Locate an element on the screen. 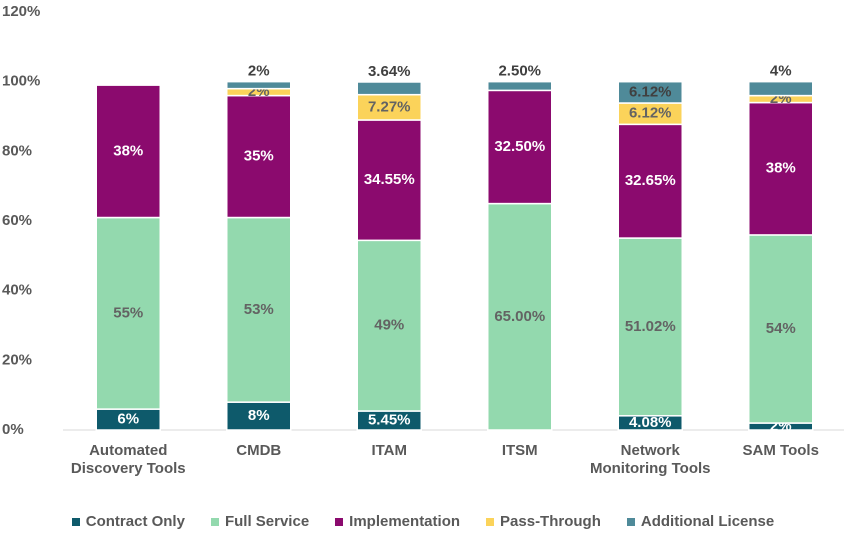 The image size is (846, 535). data-label: 35% is located at coordinates (259, 156).